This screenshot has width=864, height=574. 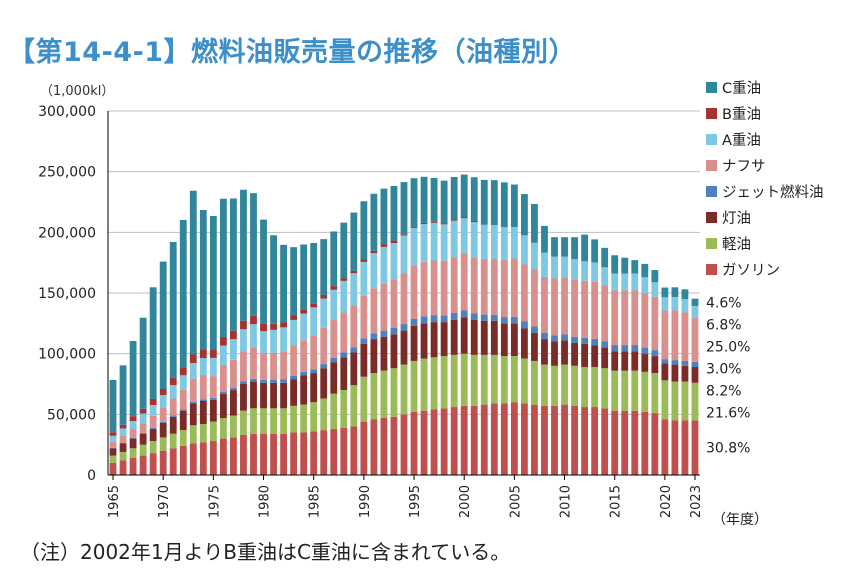 I want to click on y-tick-label: 0, so click(x=91, y=476).